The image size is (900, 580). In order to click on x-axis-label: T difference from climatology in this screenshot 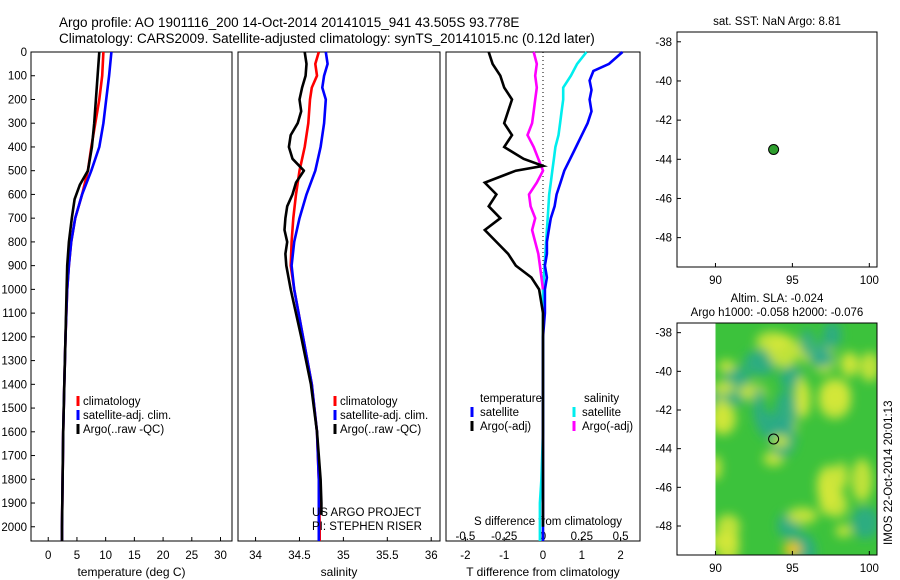, I will do `click(543, 572)`.